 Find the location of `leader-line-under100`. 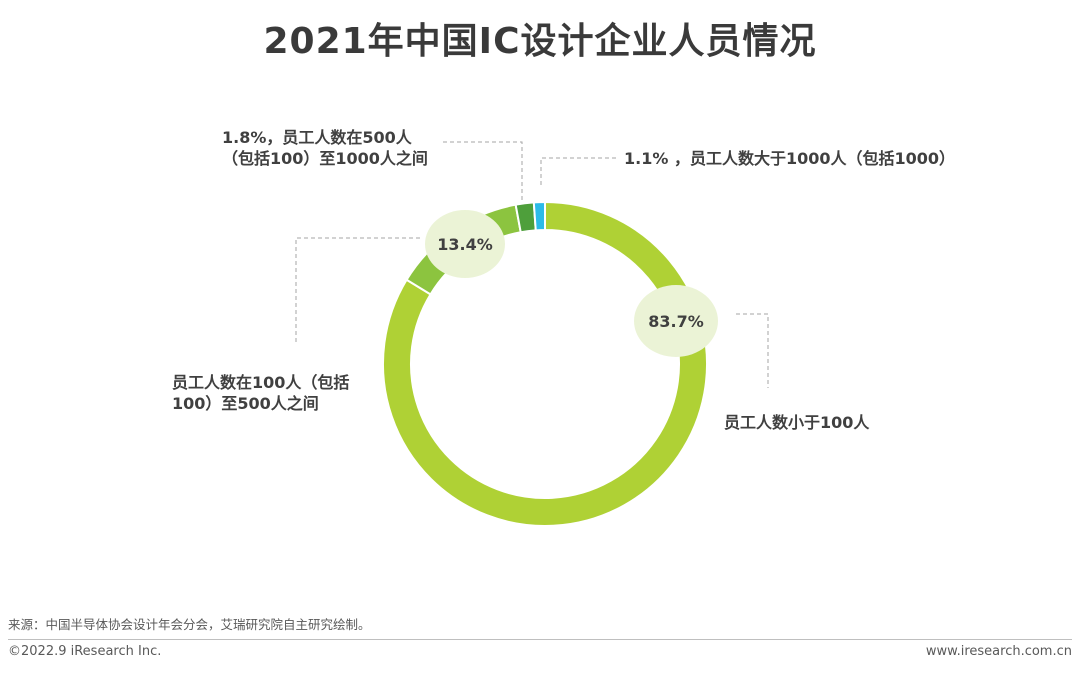

leader-line-under100 is located at coordinates (752, 350).